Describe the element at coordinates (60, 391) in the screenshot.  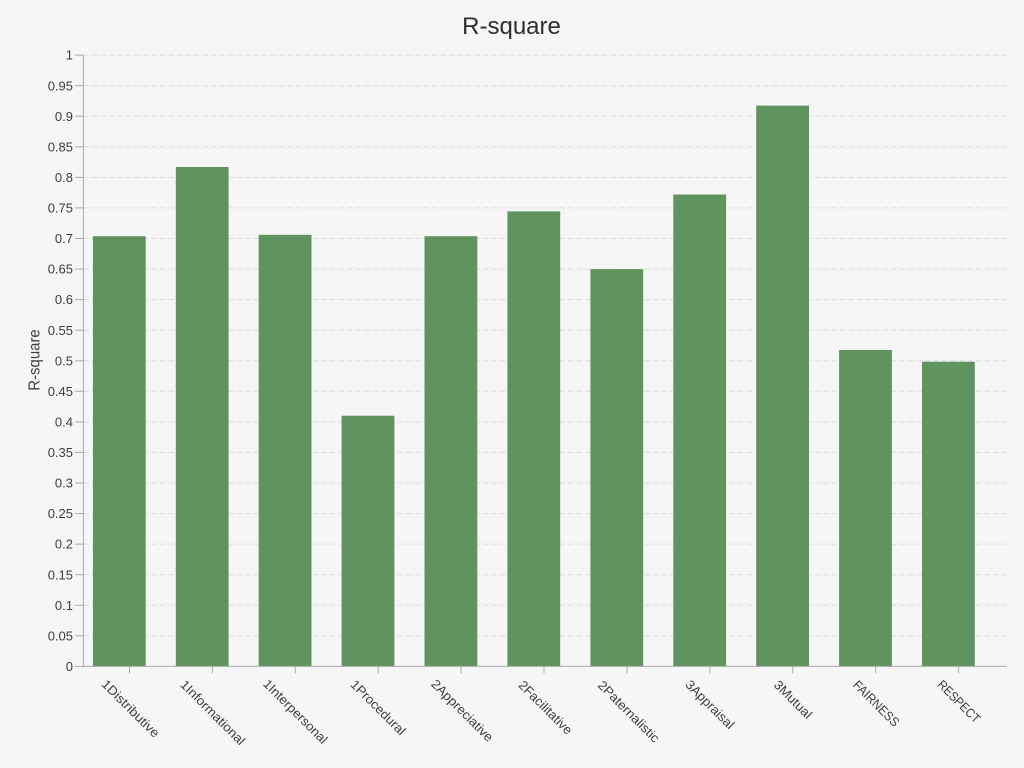
I see `svg-text: 0.45` at that location.